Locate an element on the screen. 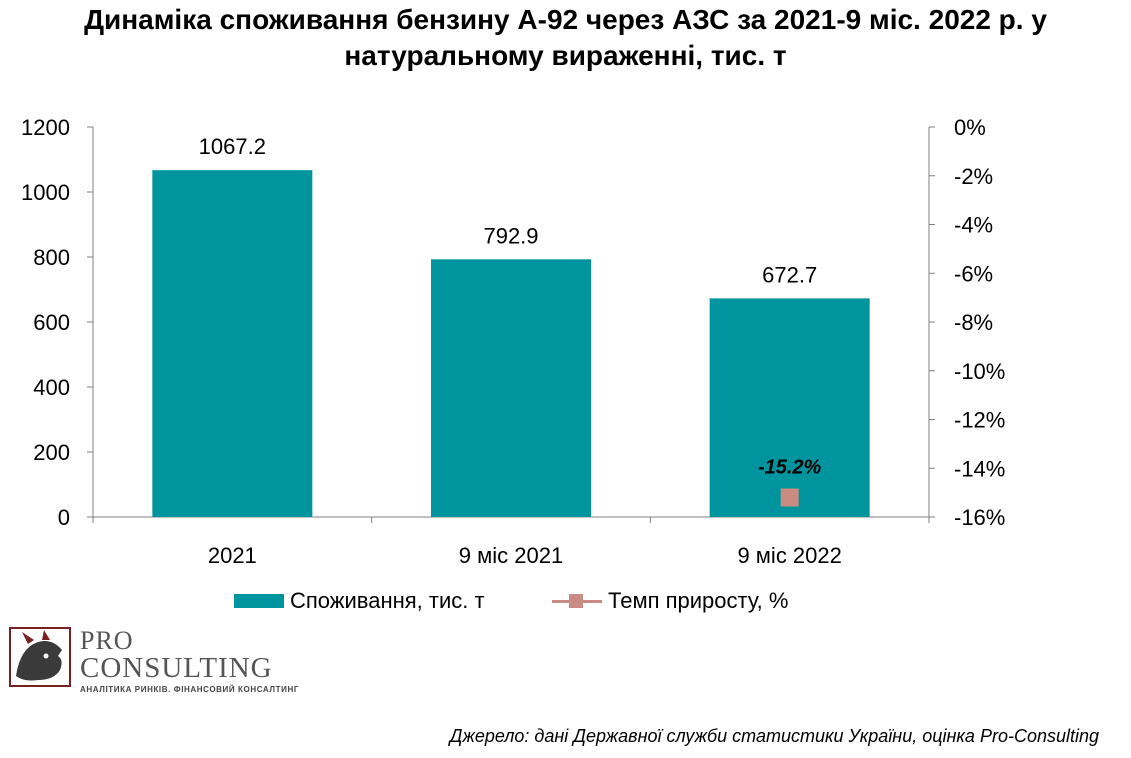 This screenshot has width=1131, height=758. left-tick-label: 800 is located at coordinates (51, 257).